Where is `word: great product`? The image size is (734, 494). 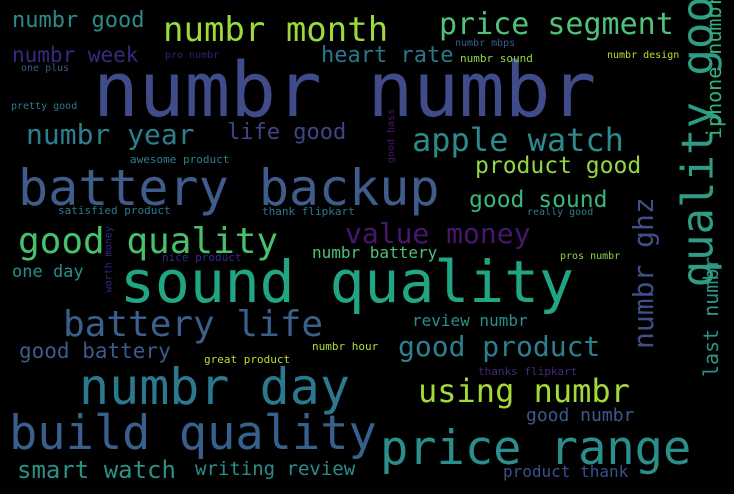 word: great product is located at coordinates (247, 359).